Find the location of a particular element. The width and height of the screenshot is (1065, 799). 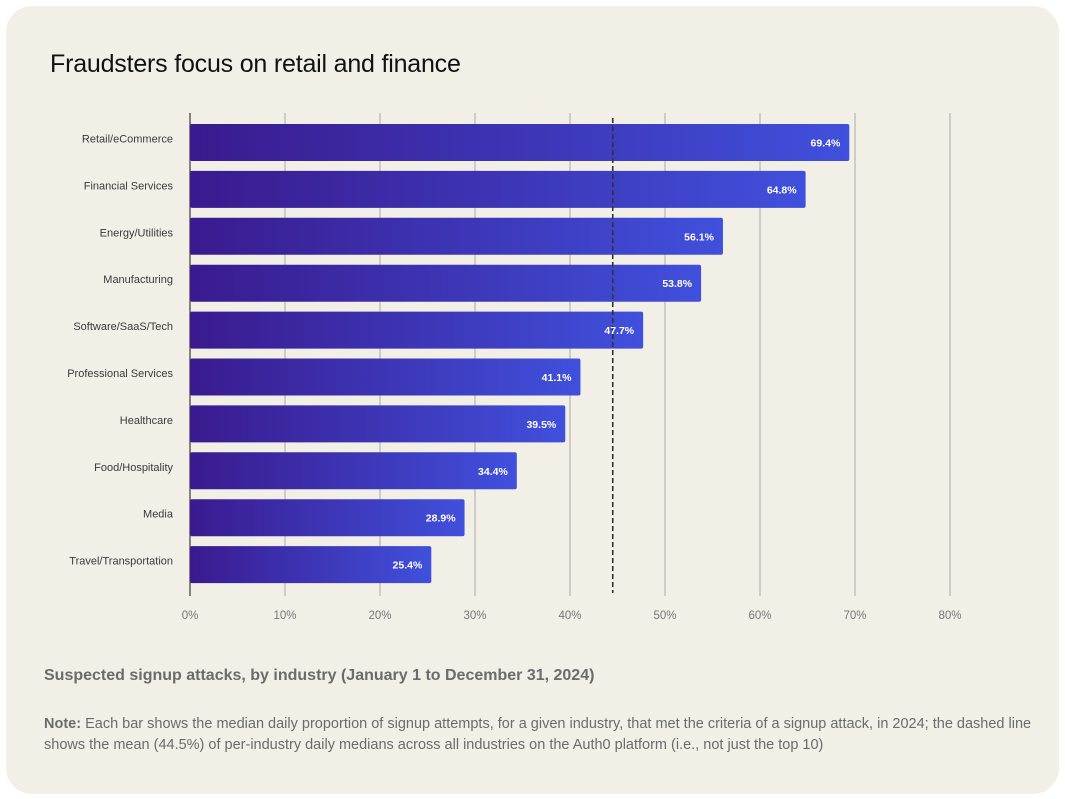

category-label: Software/SaaS/Tech is located at coordinates (123, 327).